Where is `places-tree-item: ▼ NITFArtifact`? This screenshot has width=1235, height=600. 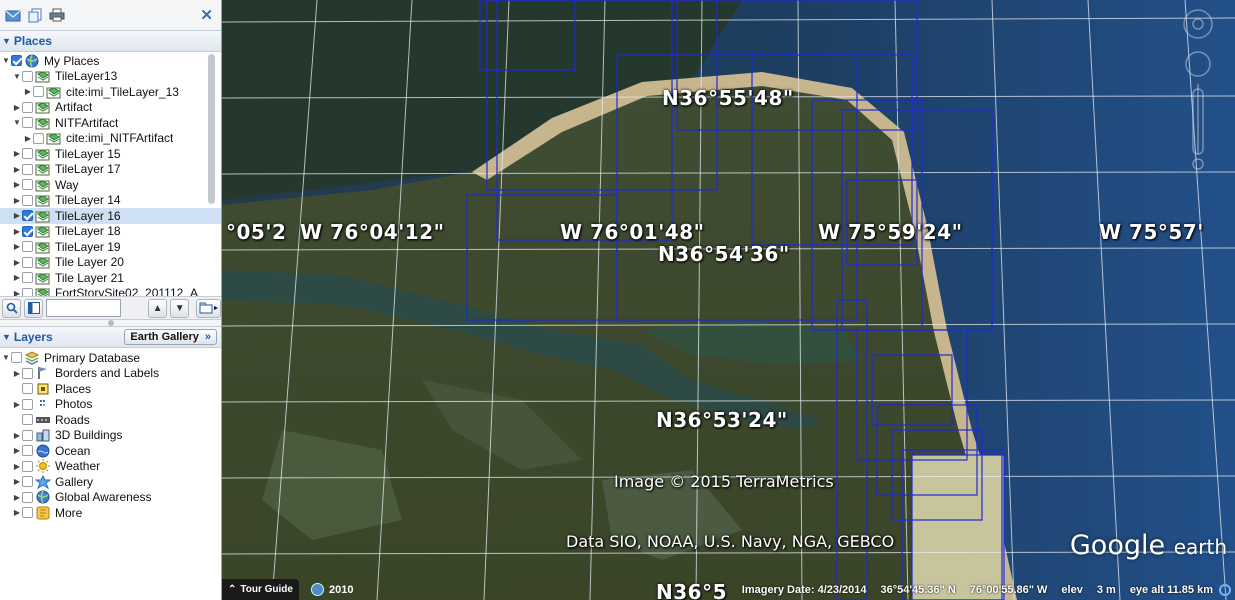 places-tree-item: ▼ NITFArtifact is located at coordinates (110, 123).